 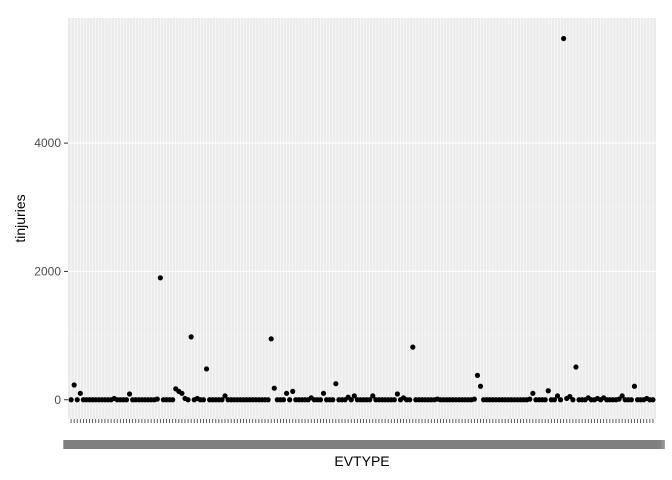 What do you see at coordinates (653, 444) in the screenshot?
I see `x-tick-label` at bounding box center [653, 444].